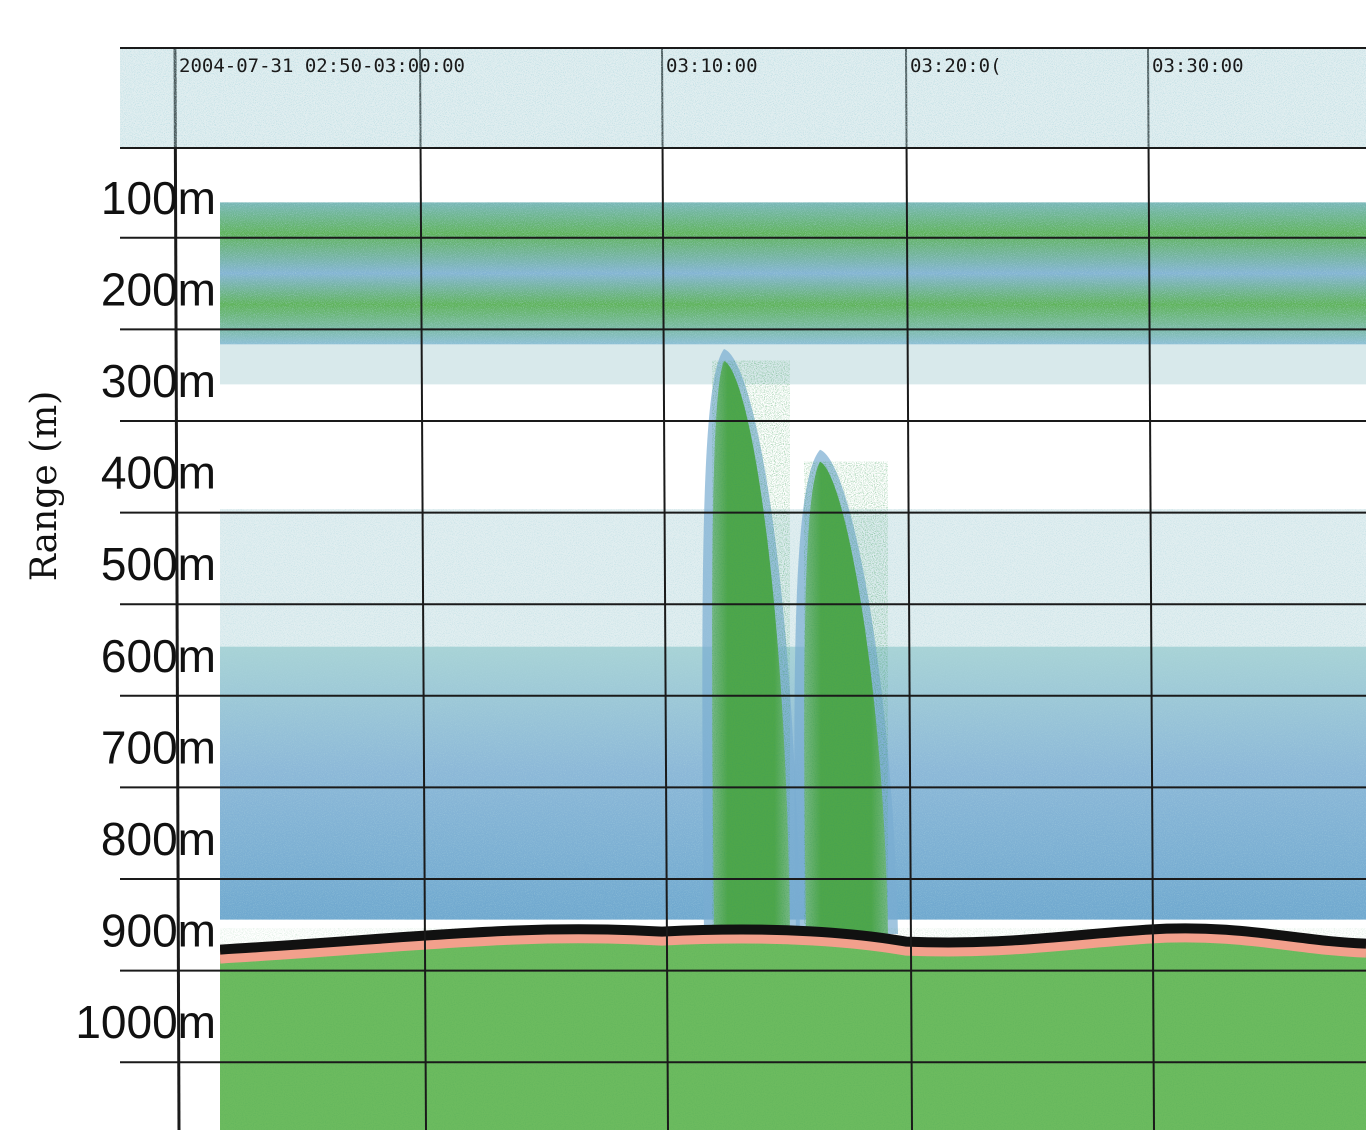  Describe the element at coordinates (158, 656) in the screenshot. I see `y-tick-label: 600m` at that location.